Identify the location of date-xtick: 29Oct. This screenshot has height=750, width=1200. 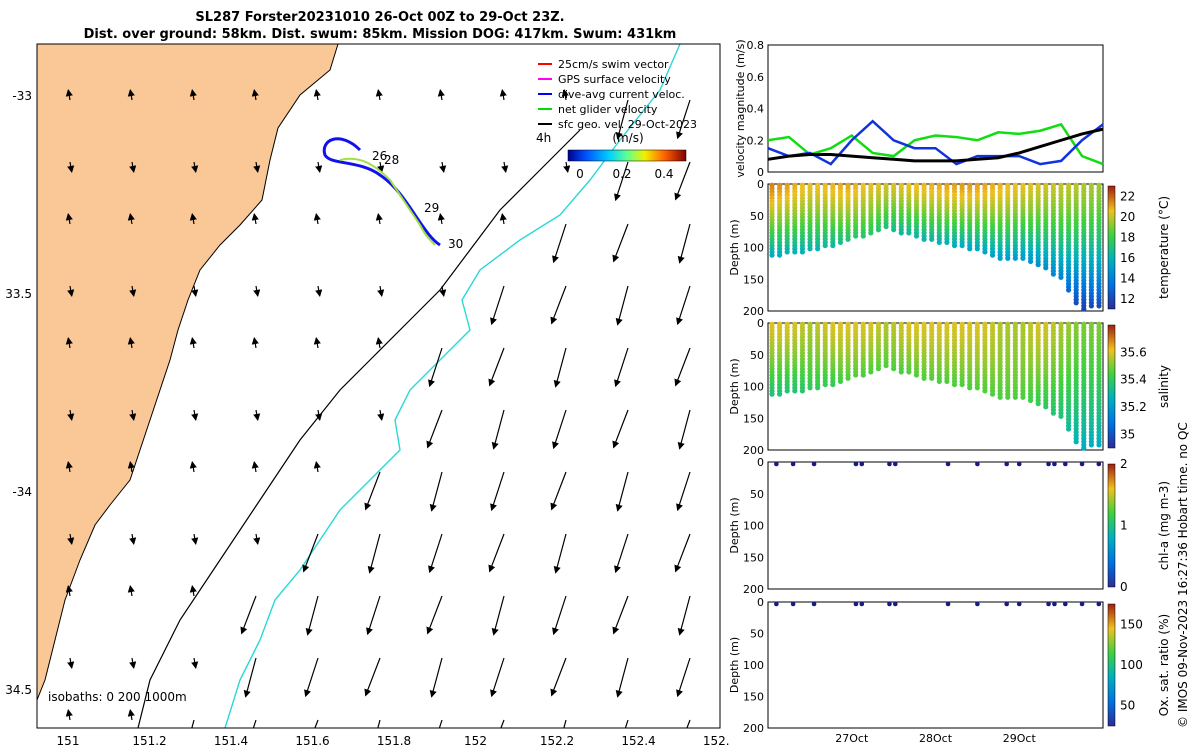
(1020, 738).